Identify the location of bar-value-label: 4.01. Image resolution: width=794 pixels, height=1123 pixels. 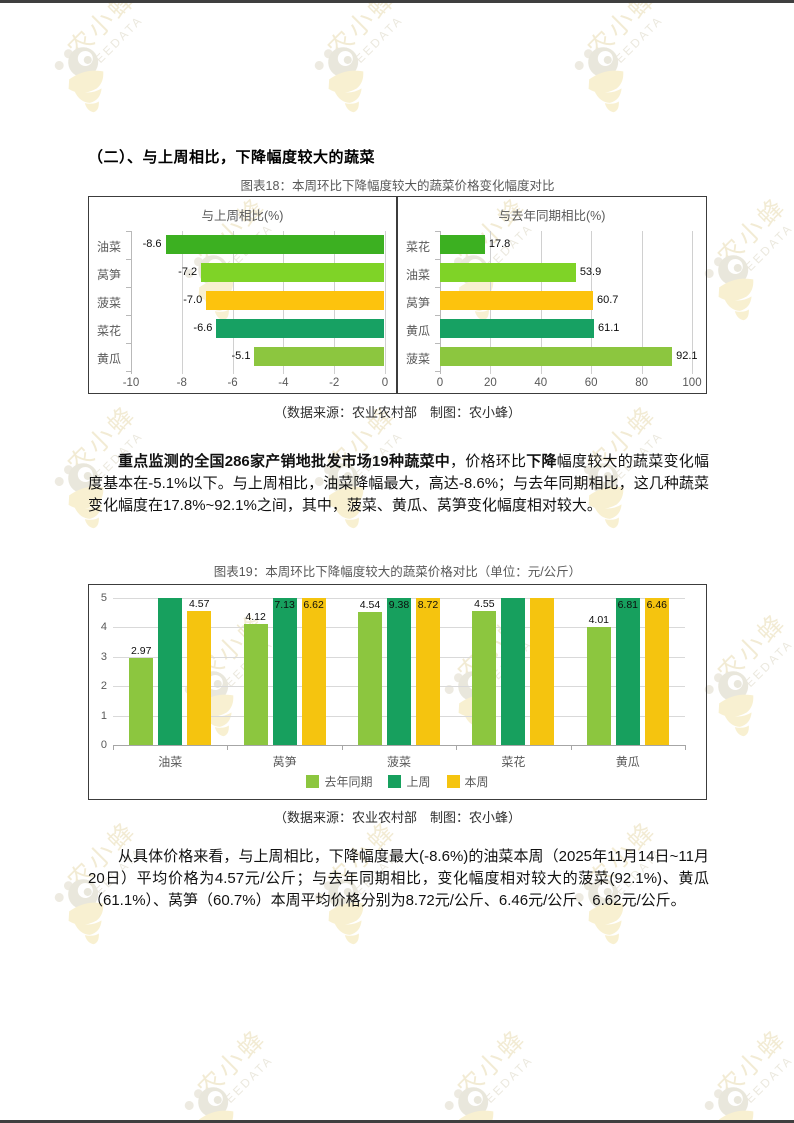
(599, 620).